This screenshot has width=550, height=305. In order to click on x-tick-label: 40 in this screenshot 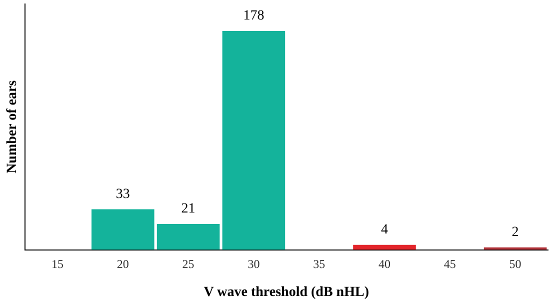, I will do `click(384, 264)`.